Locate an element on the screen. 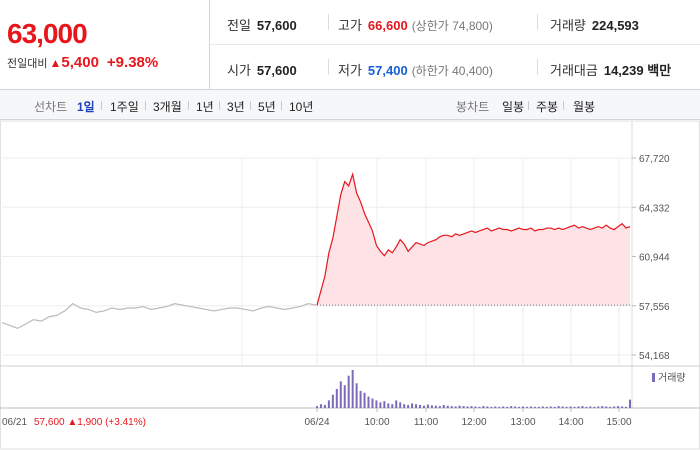 The image size is (700, 450). x-tick-label: 12:00 is located at coordinates (473, 422).